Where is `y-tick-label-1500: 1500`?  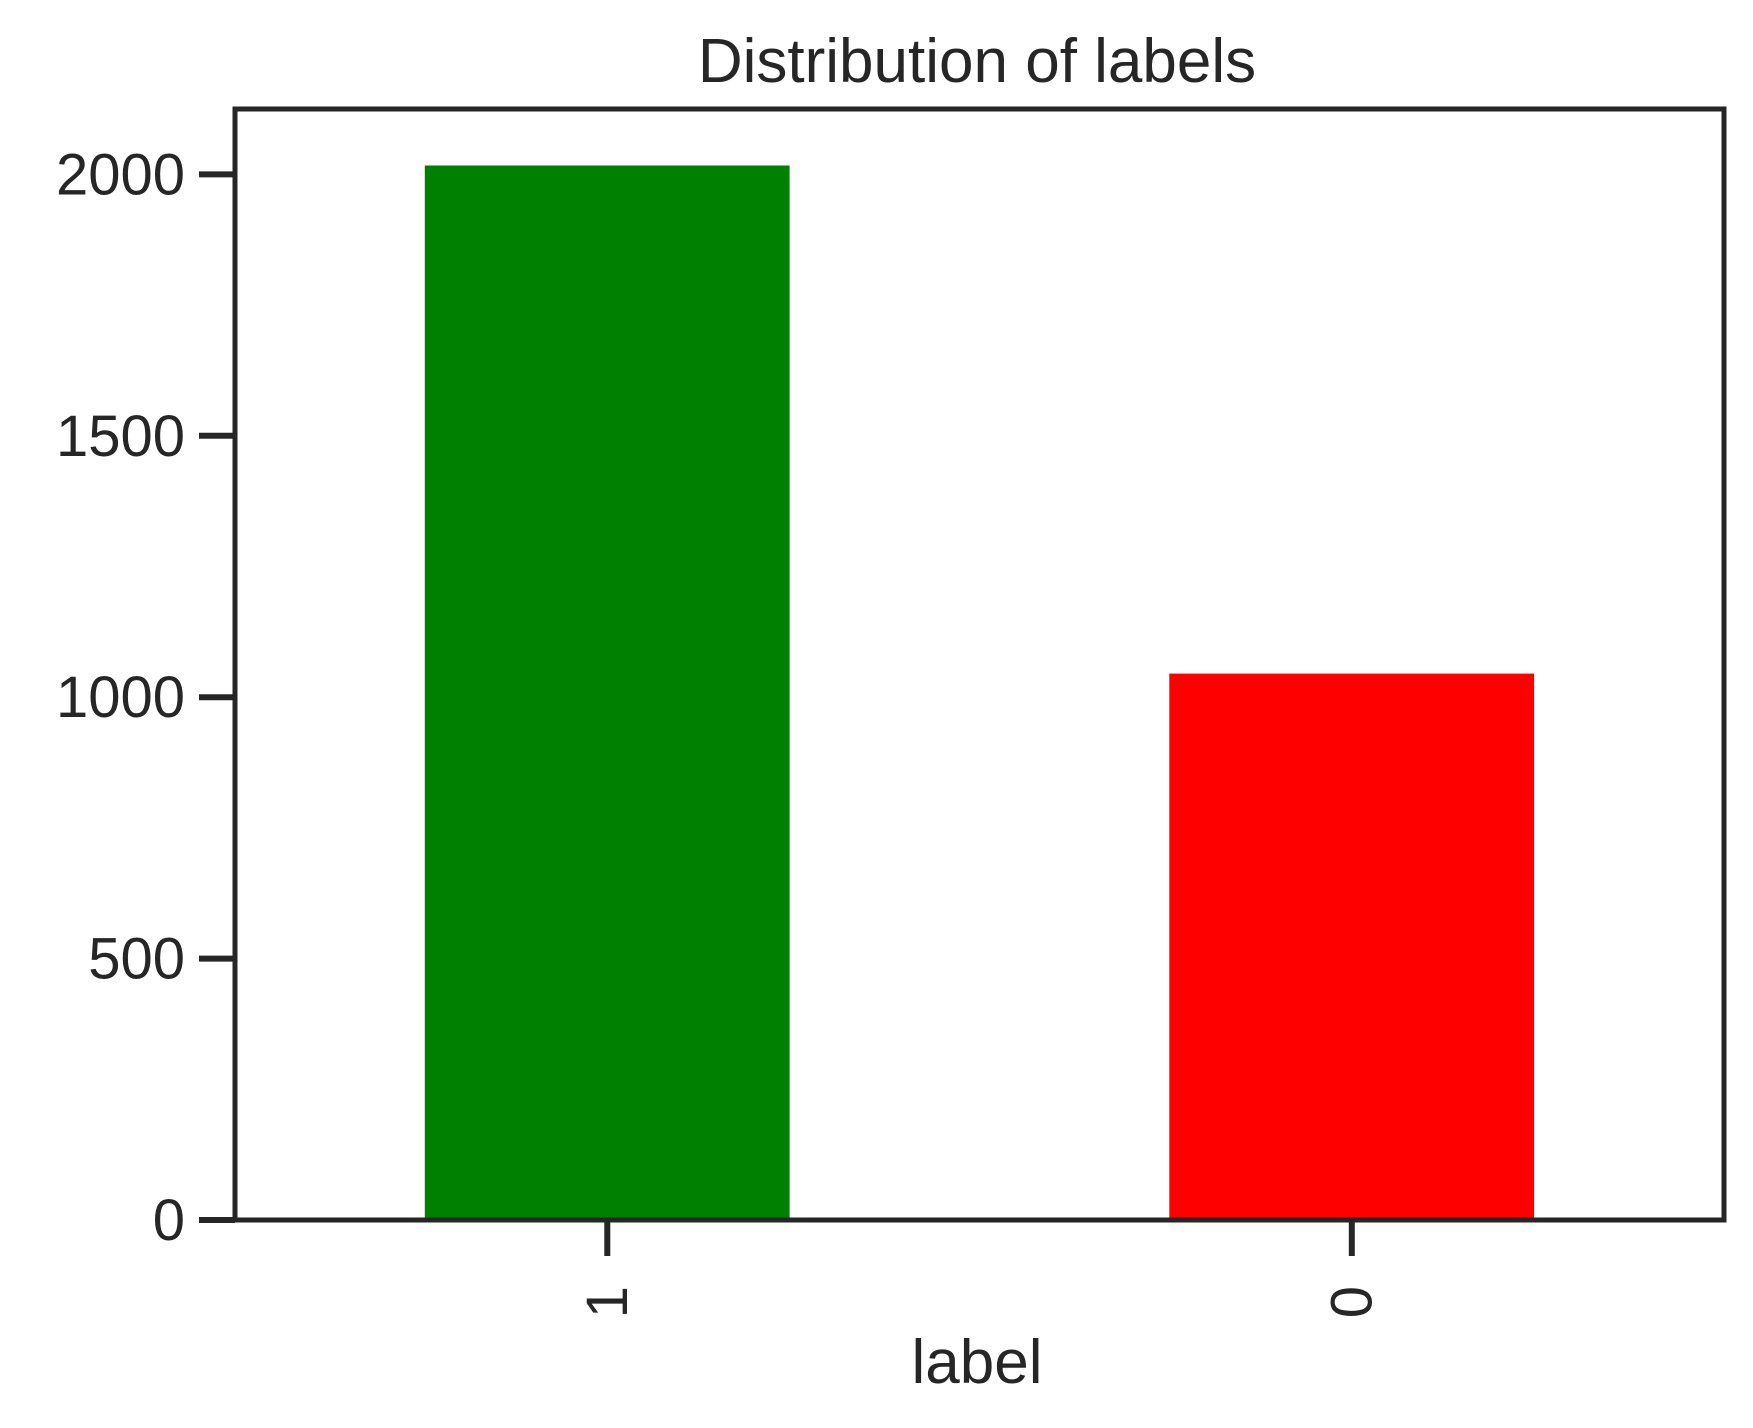 y-tick-label-1500: 1500 is located at coordinates (120, 436).